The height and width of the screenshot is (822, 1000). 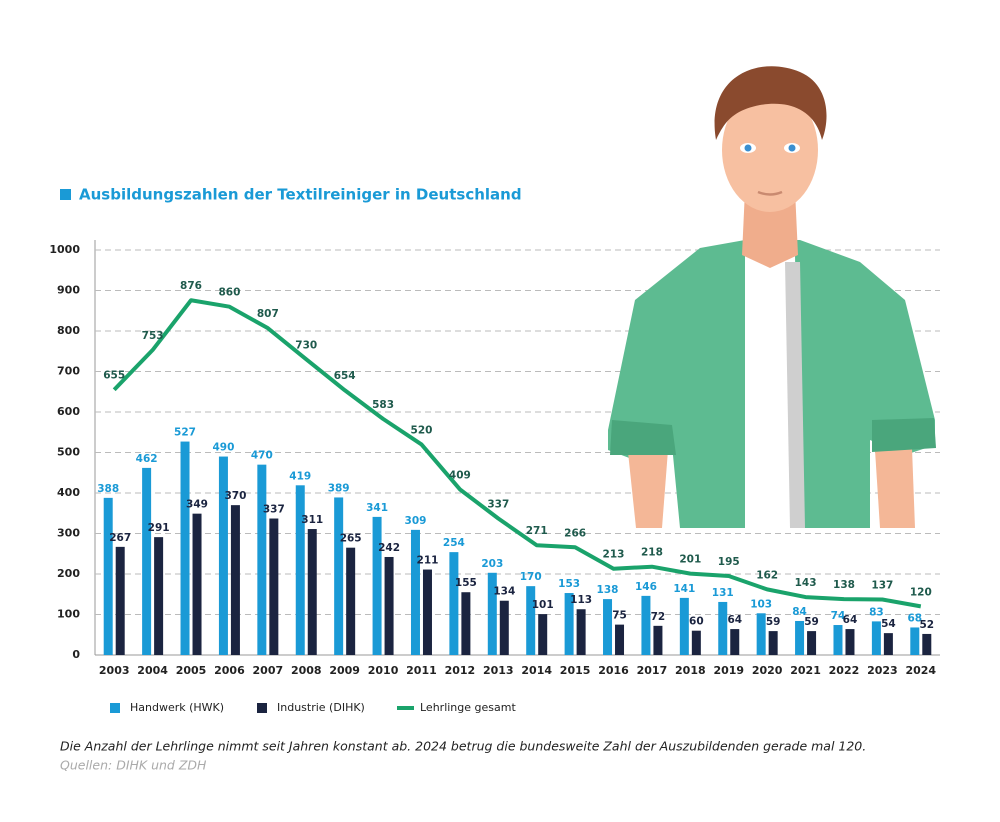 What do you see at coordinates (646, 587) in the screenshot?
I see `data-label: 146` at bounding box center [646, 587].